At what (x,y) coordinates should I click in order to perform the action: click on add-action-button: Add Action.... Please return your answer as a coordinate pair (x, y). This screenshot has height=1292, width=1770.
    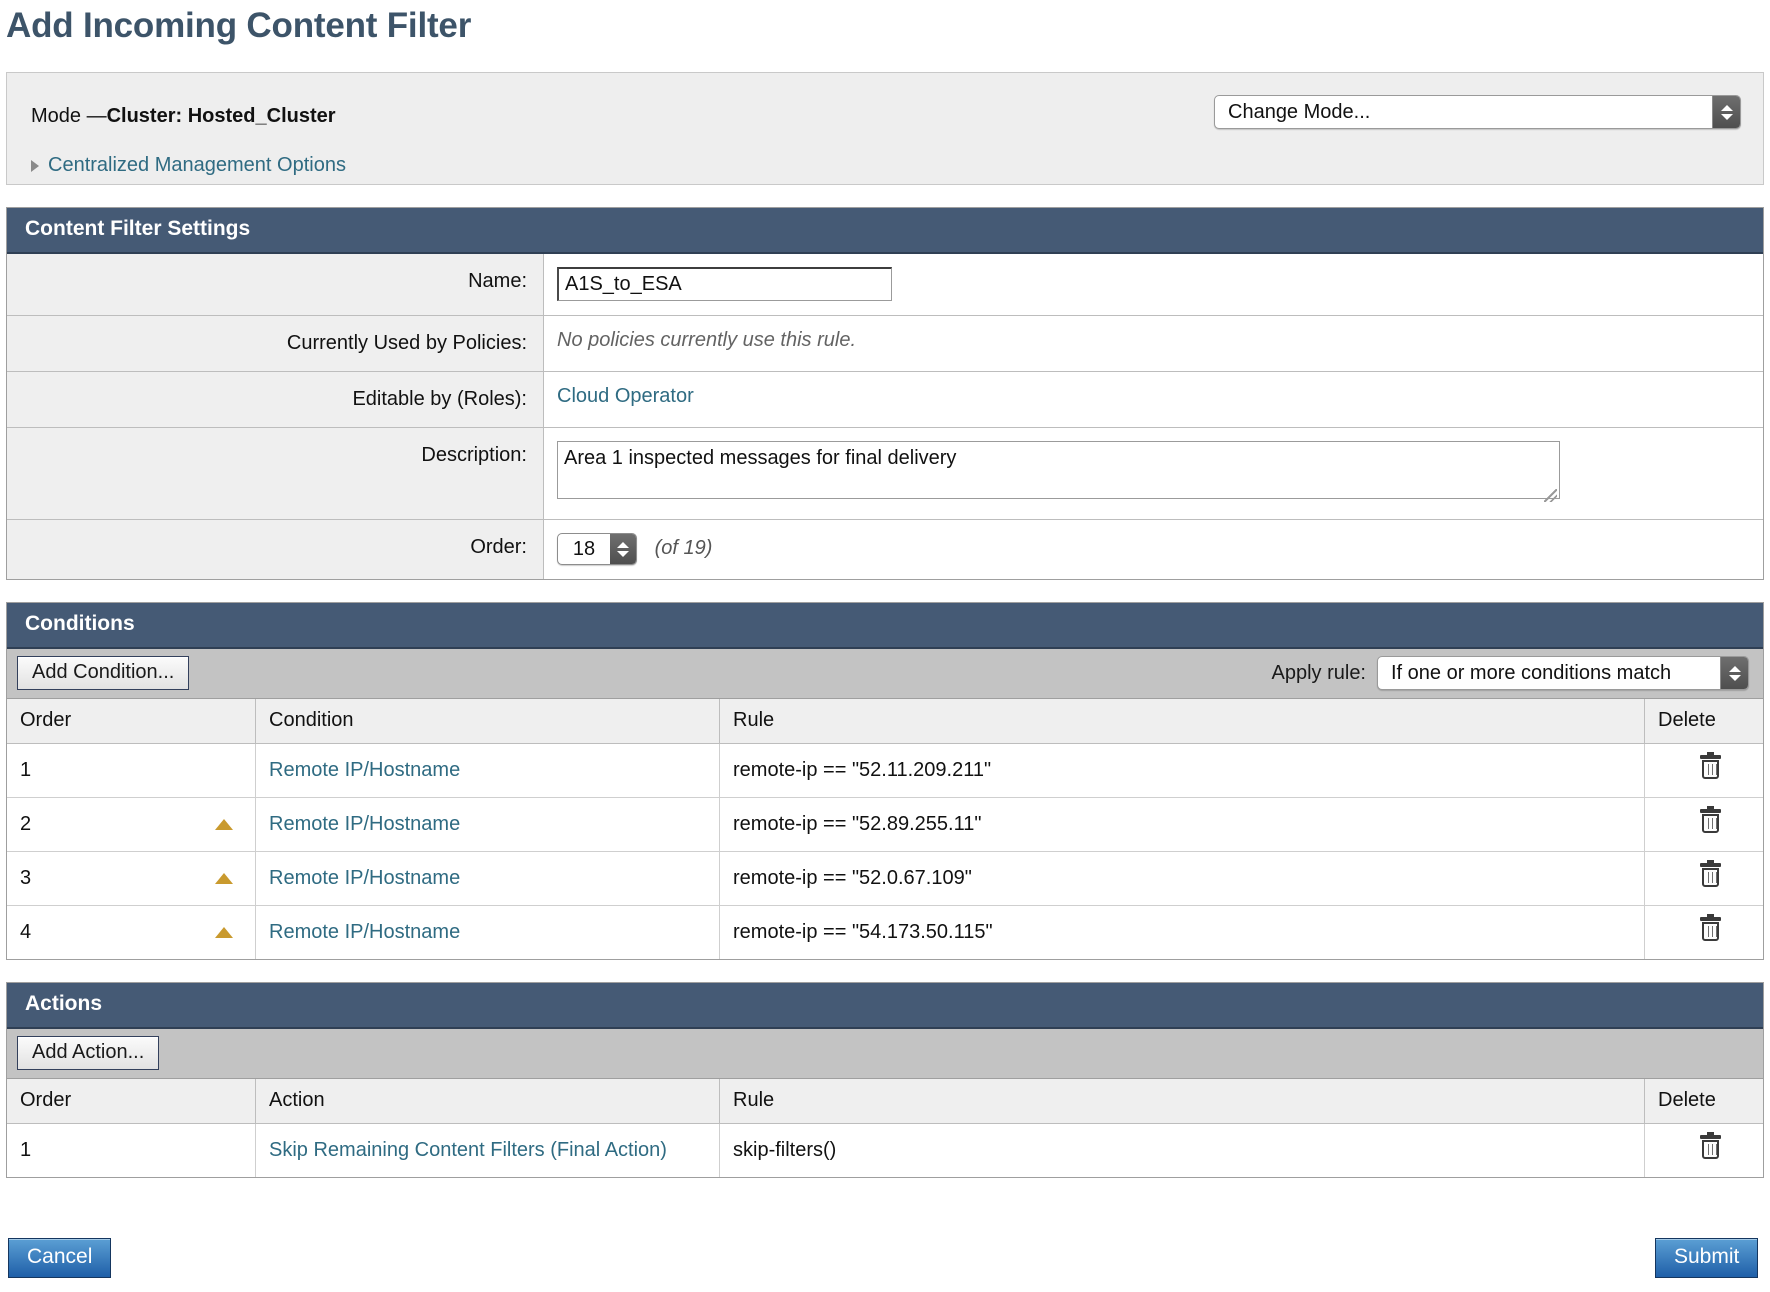
    Looking at the image, I should click on (88, 1053).